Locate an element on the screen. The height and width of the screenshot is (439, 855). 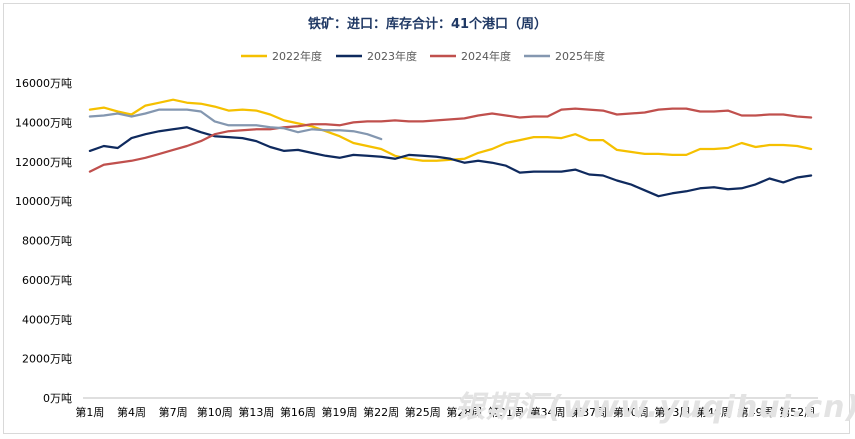
legend-label: 2024年度 is located at coordinates (486, 56).